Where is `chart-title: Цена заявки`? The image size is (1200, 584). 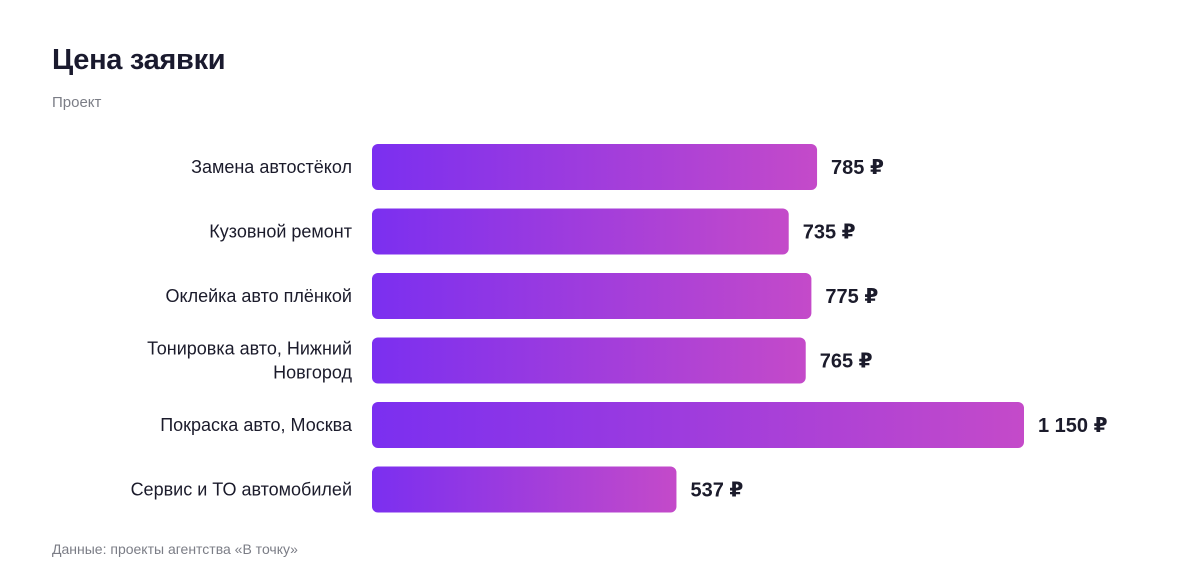
chart-title: Цена заявки is located at coordinates (139, 60).